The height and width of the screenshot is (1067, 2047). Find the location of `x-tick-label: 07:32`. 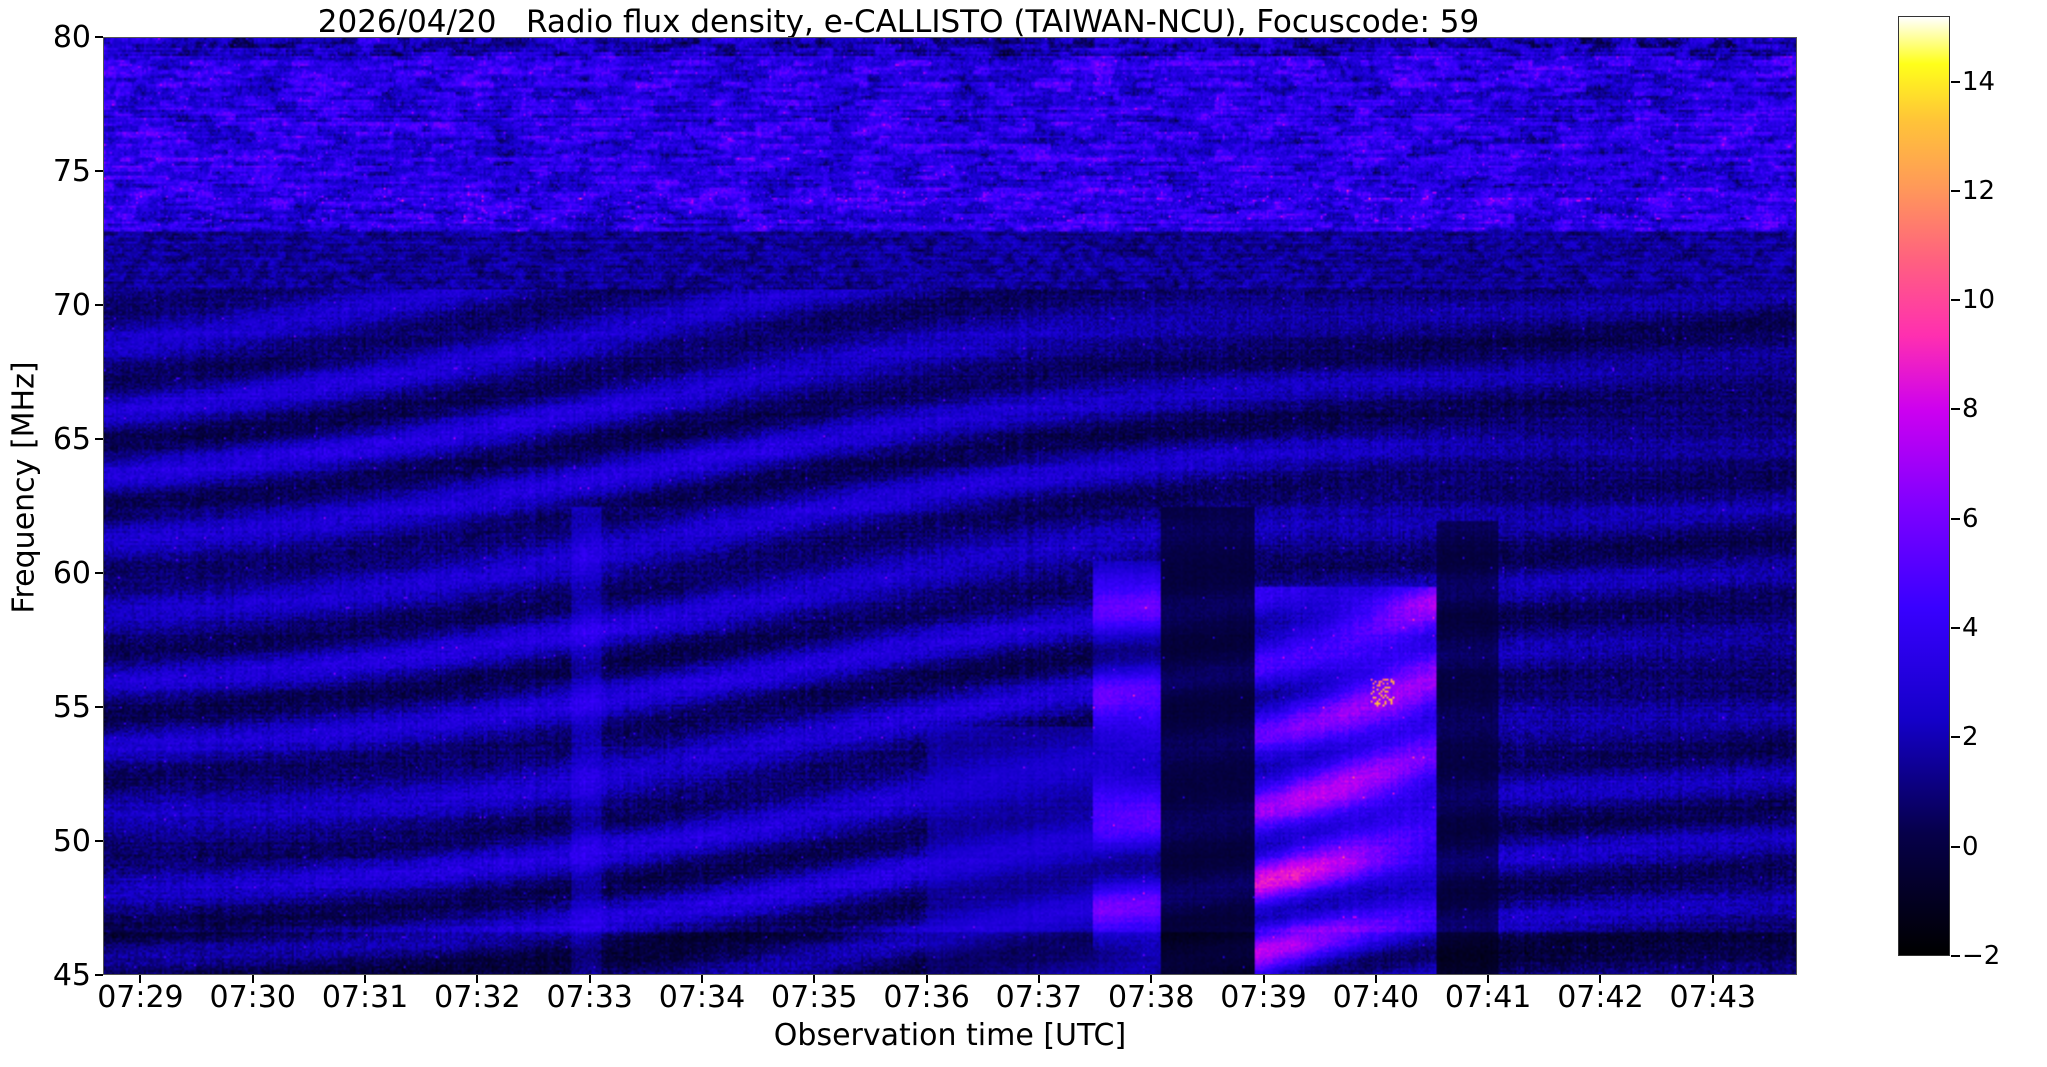

x-tick-label: 07:32 is located at coordinates (477, 997).